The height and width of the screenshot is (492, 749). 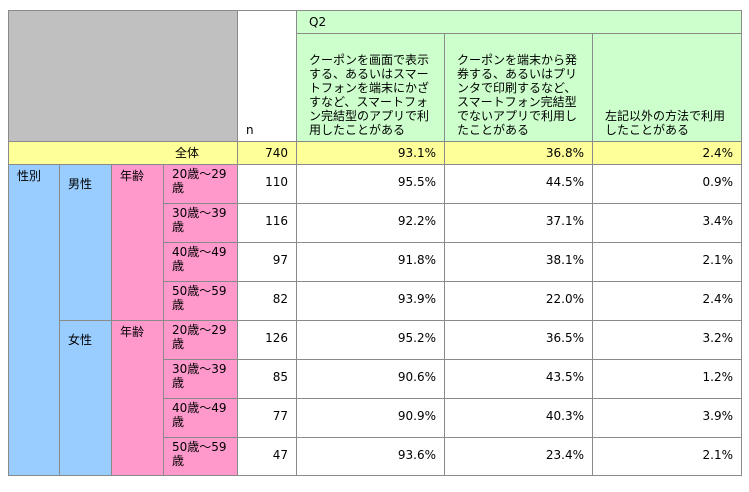 I want to click on cell-text: 男性, so click(x=80, y=184).